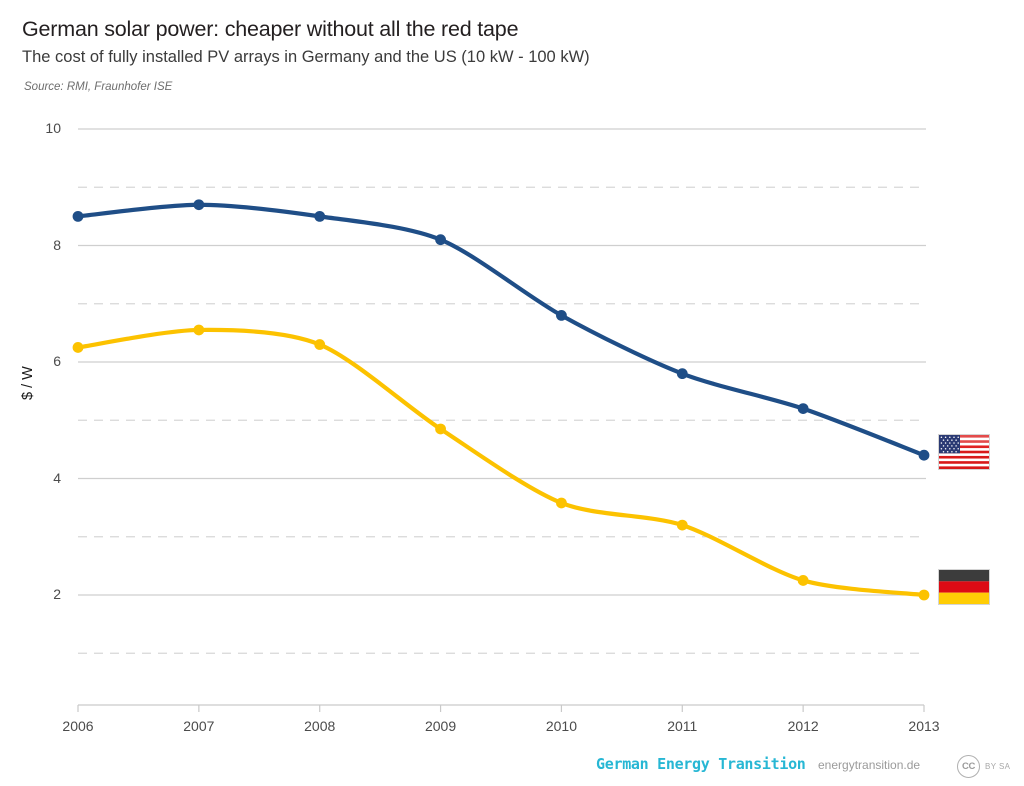 This screenshot has width=1024, height=786. What do you see at coordinates (57, 594) in the screenshot?
I see `y-axis-tick-label: 2` at bounding box center [57, 594].